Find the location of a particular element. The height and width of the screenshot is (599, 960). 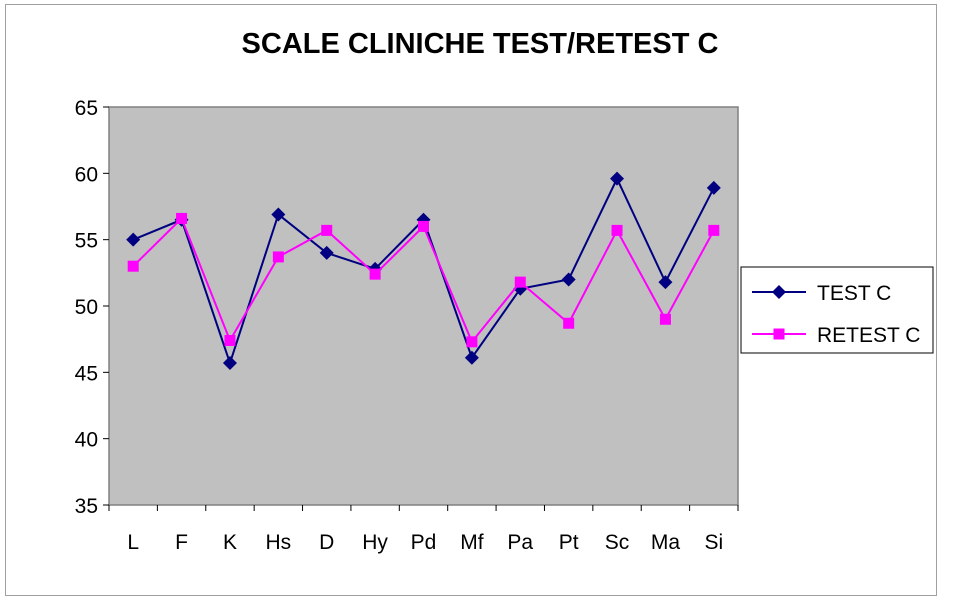

legend-label: RETEST C is located at coordinates (868, 335).